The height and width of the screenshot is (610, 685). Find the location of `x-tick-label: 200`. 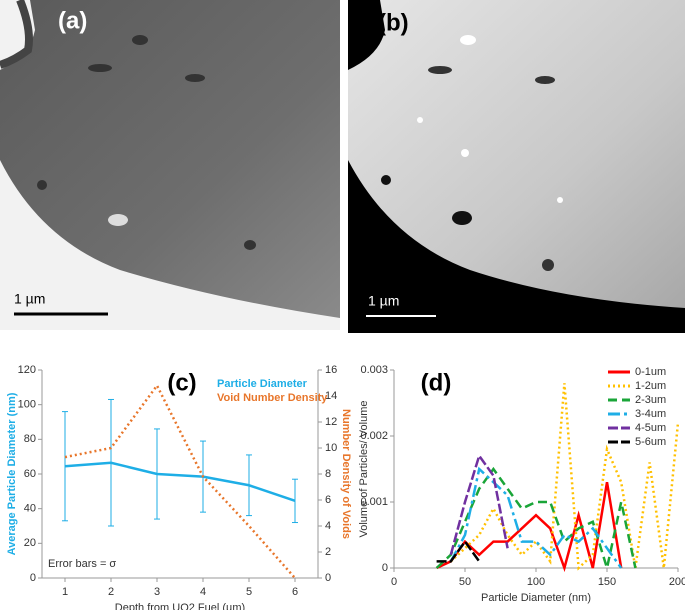

x-tick-label: 200 is located at coordinates (677, 582).